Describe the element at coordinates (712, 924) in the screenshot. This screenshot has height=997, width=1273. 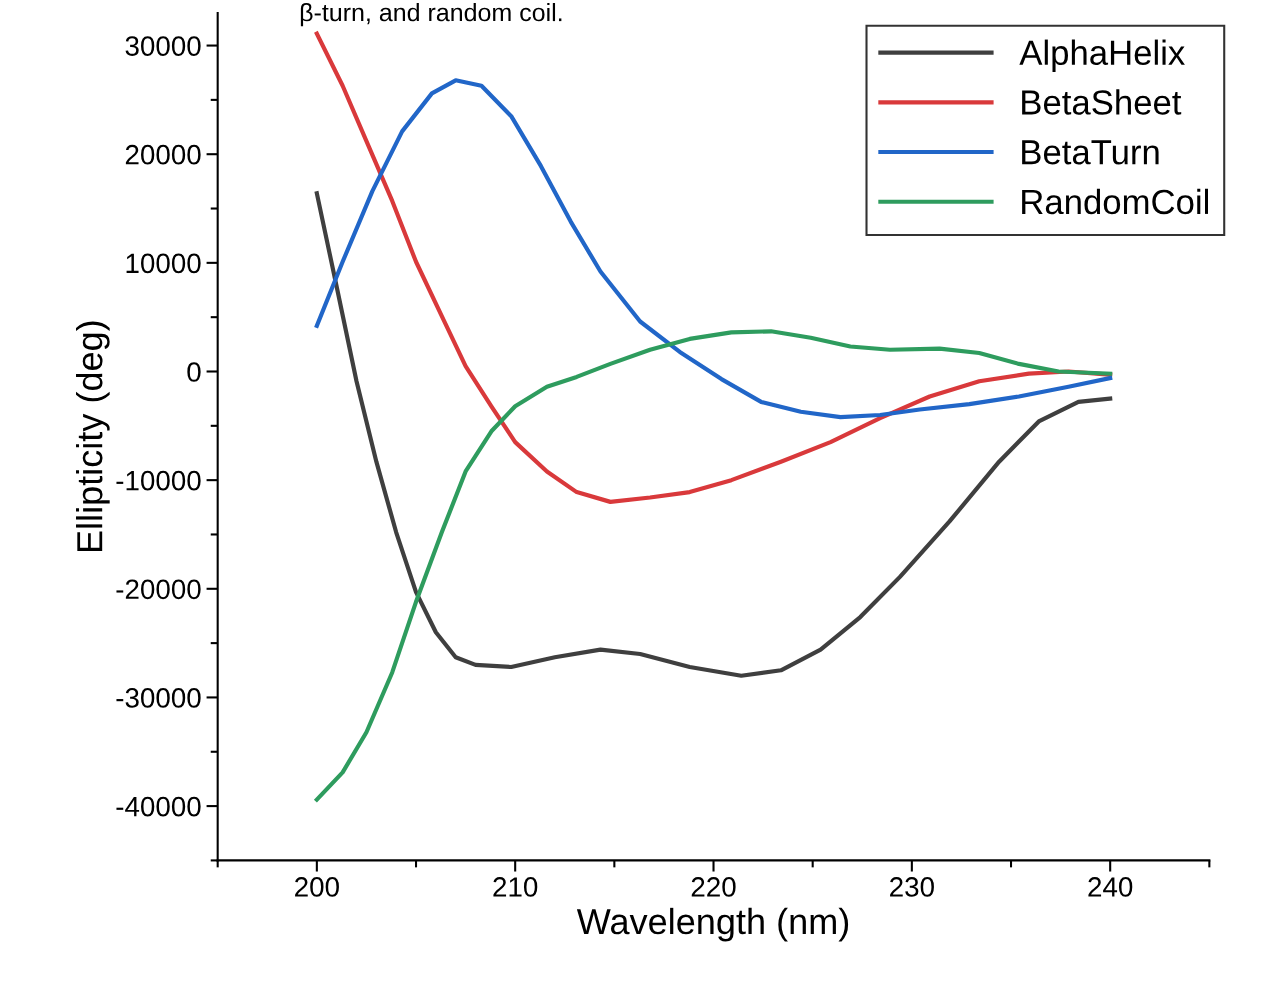
I see `x-axis-title: Wavelength (nm)` at that location.